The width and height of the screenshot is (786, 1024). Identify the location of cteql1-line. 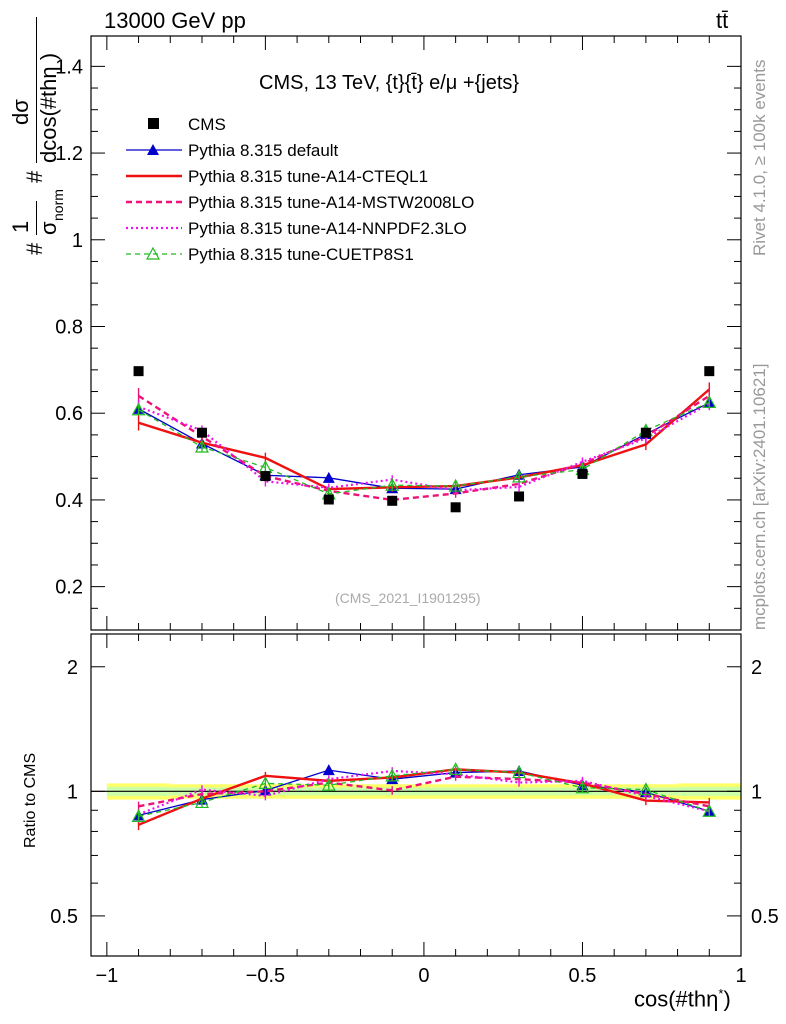
(424, 439).